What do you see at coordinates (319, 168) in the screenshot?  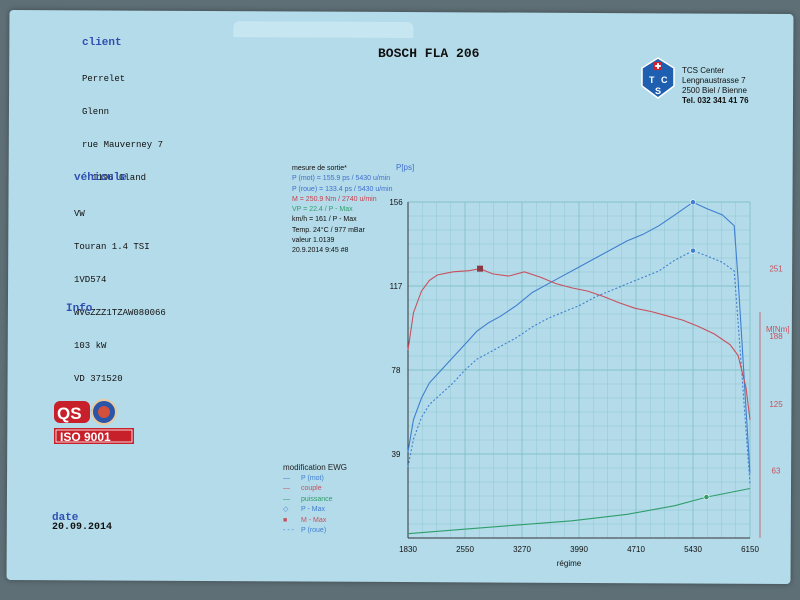 I see `measurement-heading: mesure de sortie*` at bounding box center [319, 168].